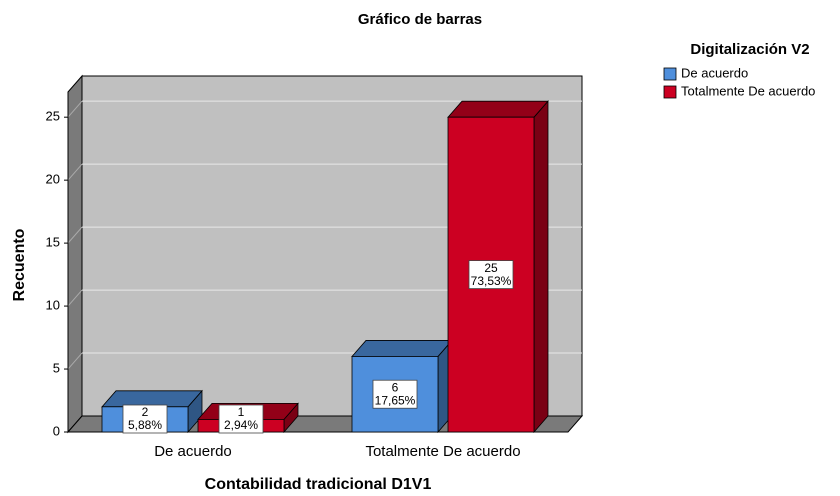  Describe the element at coordinates (145, 412) in the screenshot. I see `data-label: 2` at that location.